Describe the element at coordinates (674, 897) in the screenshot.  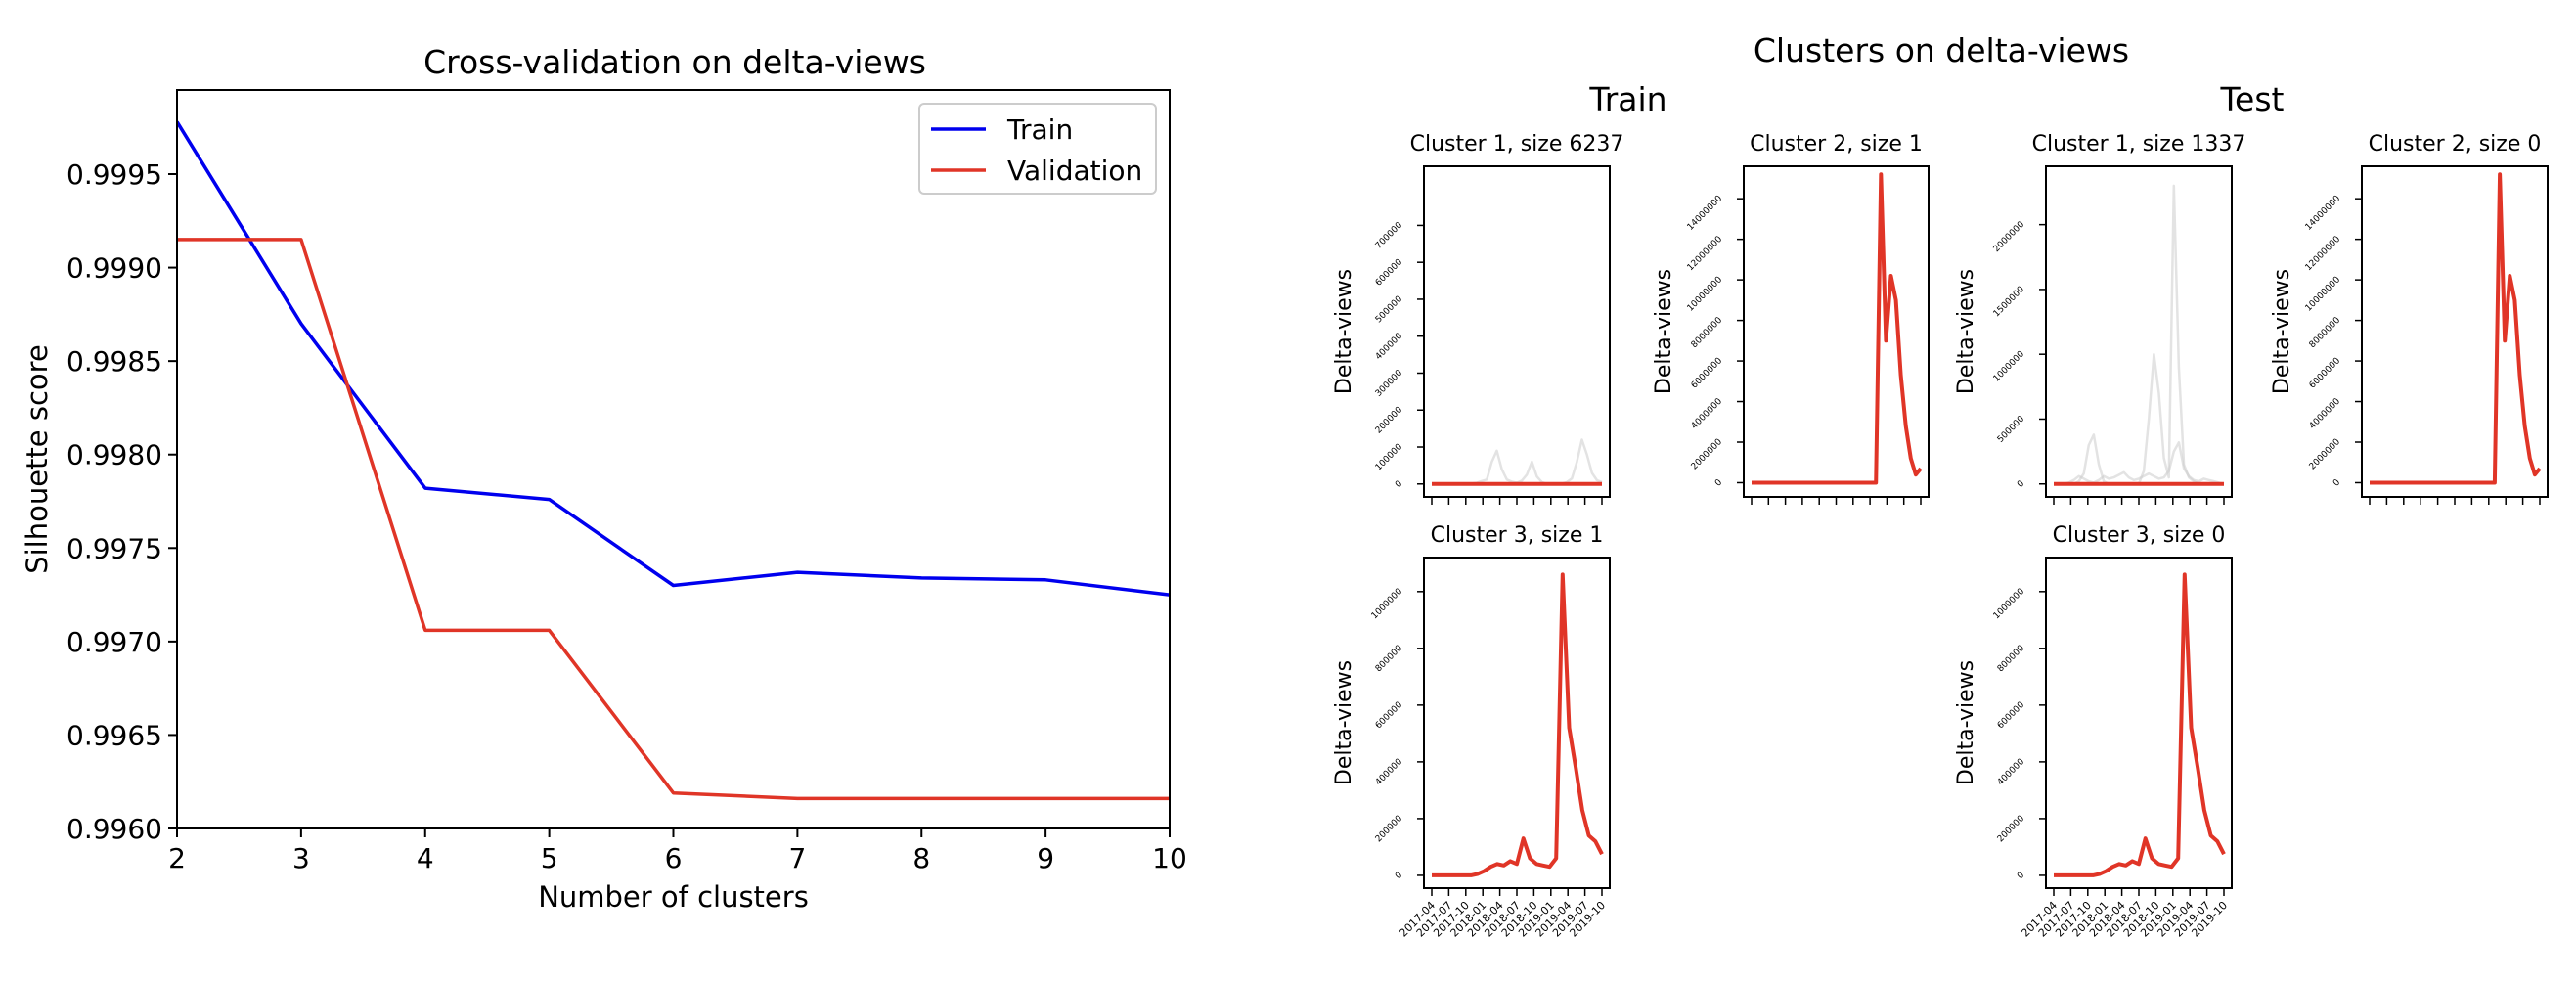
I see `x-axis-label: Number of clusters` at that location.